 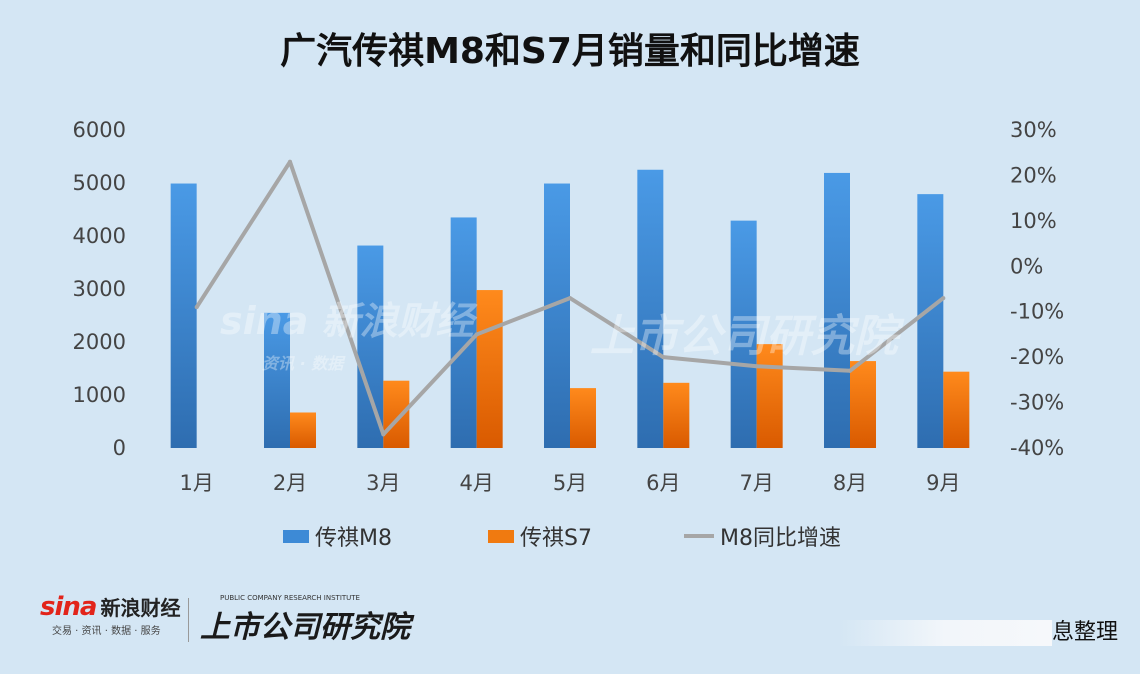 I want to click on y-right-tick-label: -30%, so click(x=1037, y=403).